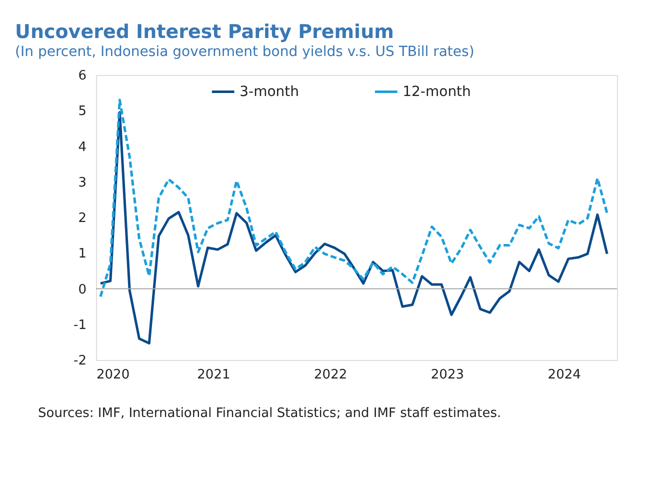 This screenshot has height=483, width=645. I want to click on x-tick-label: 2022, so click(331, 375).